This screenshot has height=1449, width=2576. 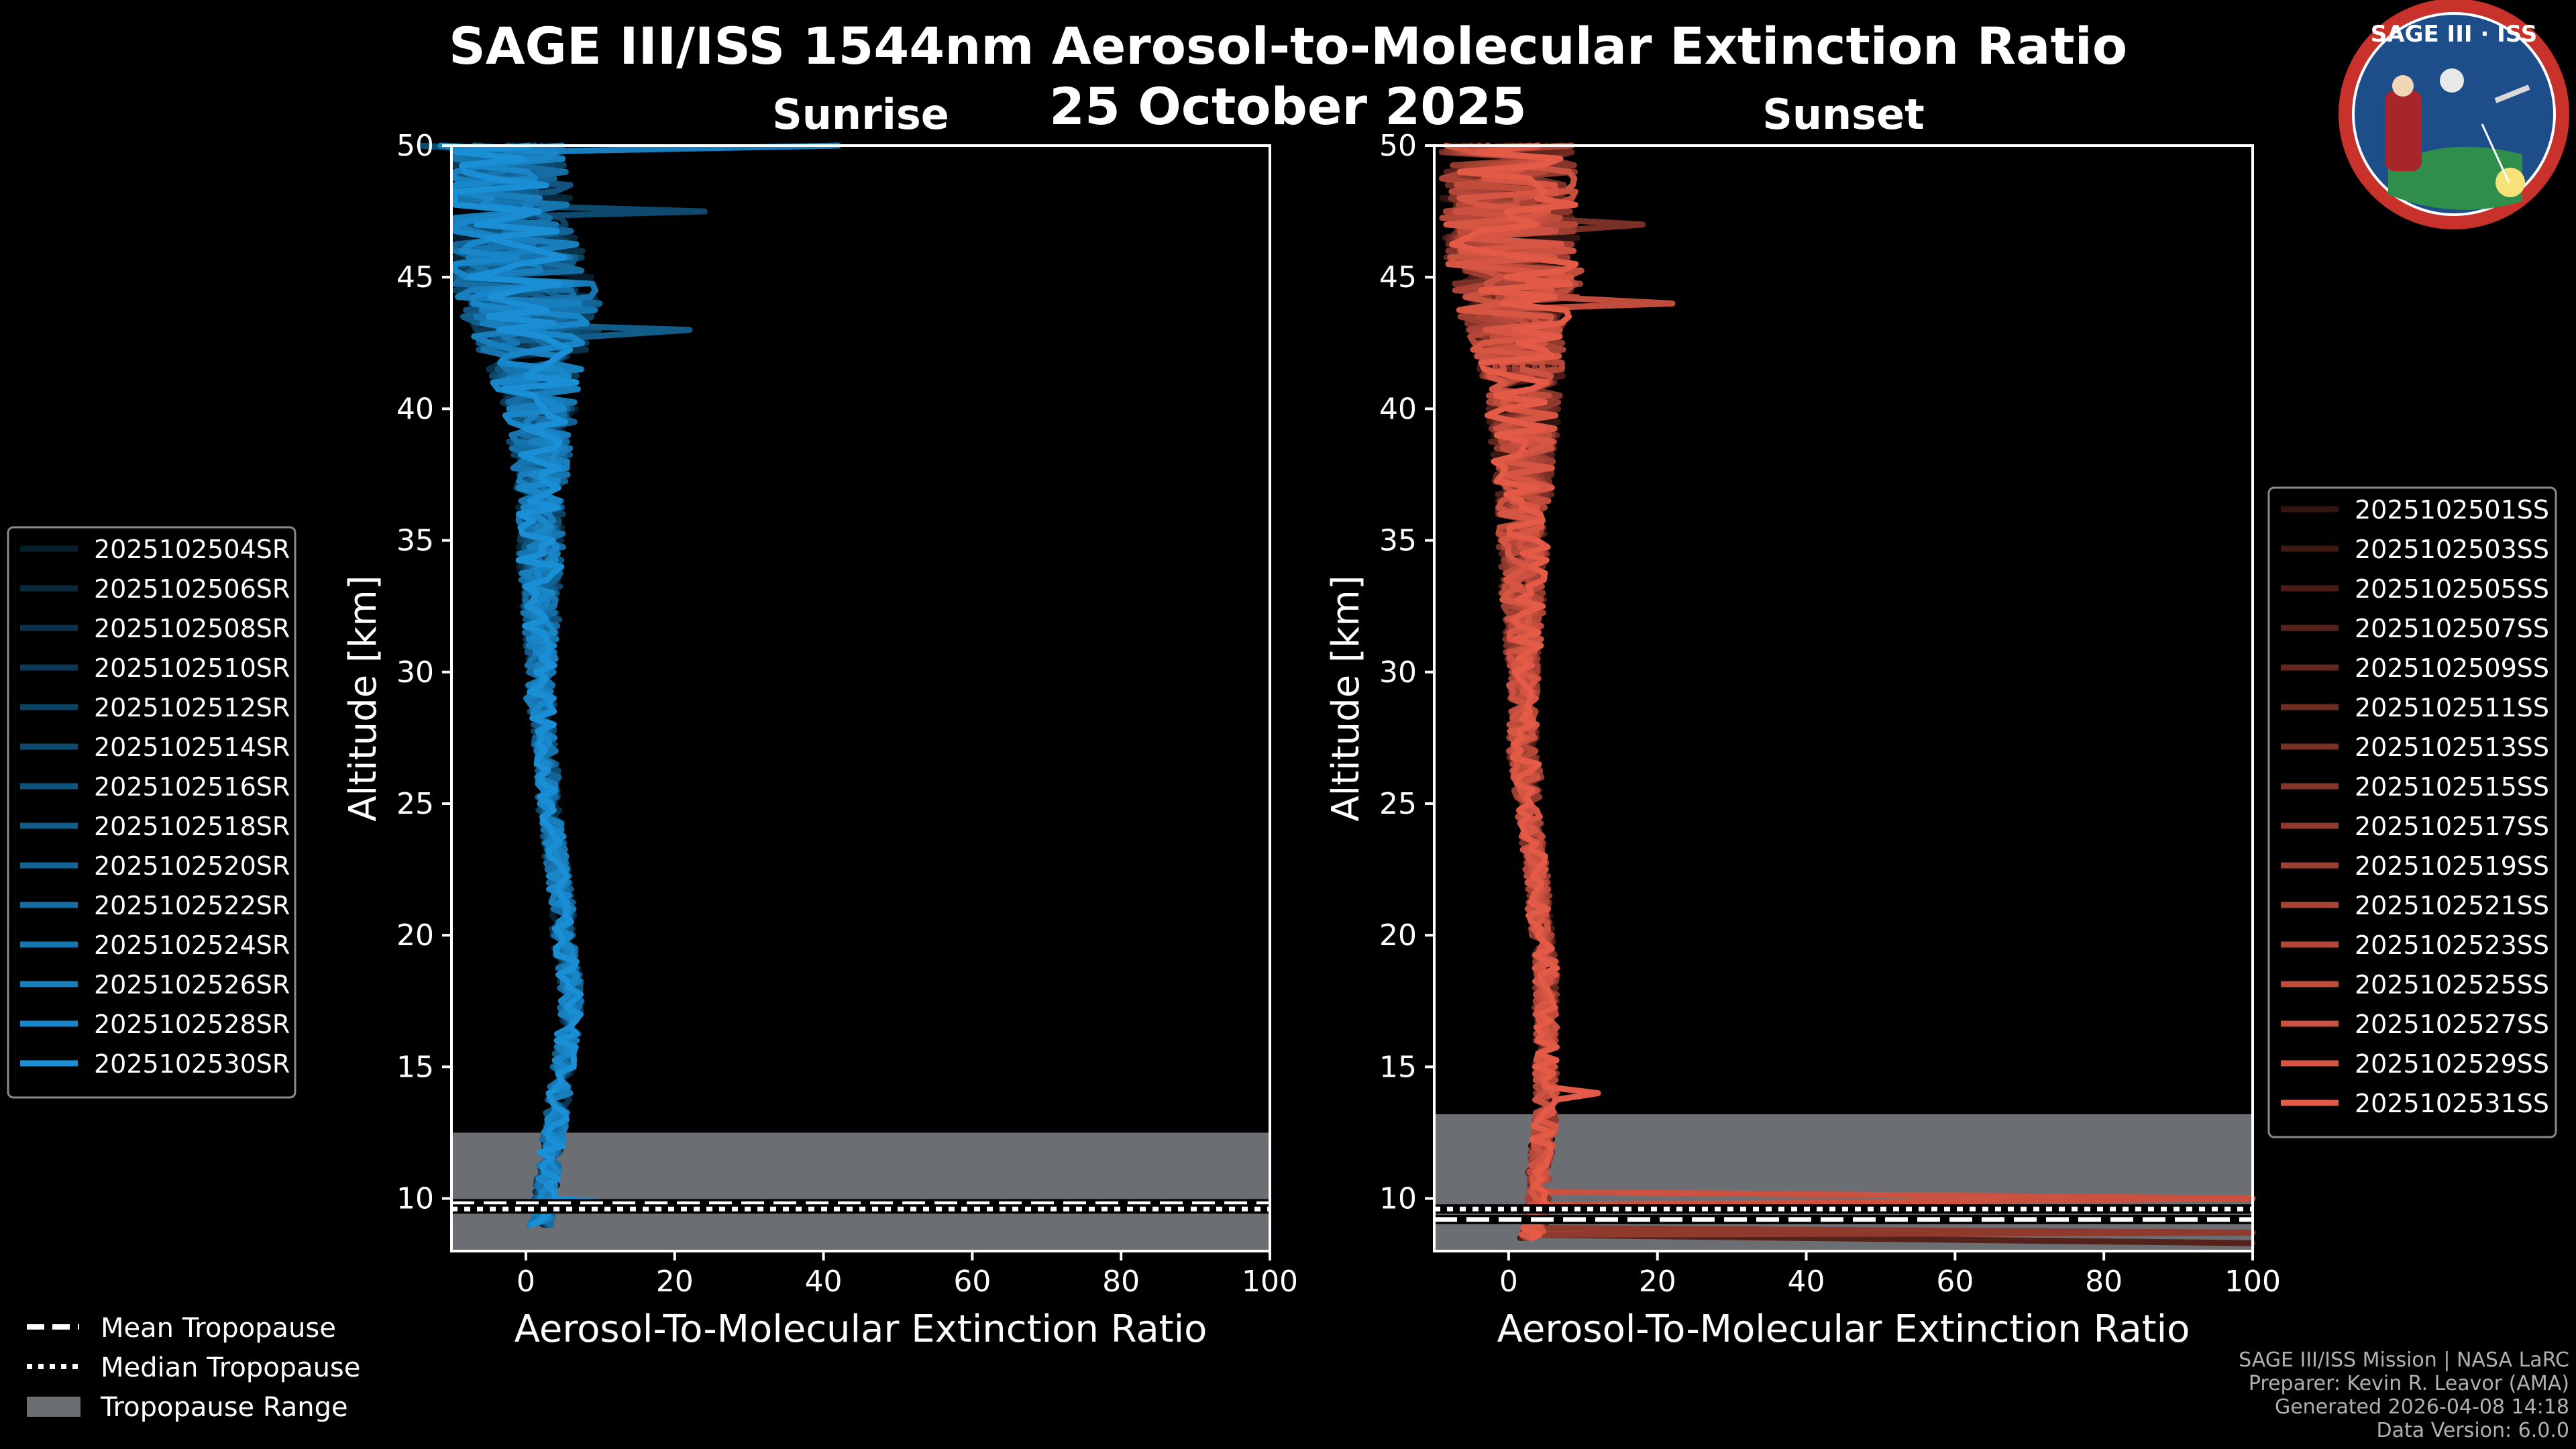 What do you see at coordinates (2510, 182) in the screenshot?
I see `logo-sun` at bounding box center [2510, 182].